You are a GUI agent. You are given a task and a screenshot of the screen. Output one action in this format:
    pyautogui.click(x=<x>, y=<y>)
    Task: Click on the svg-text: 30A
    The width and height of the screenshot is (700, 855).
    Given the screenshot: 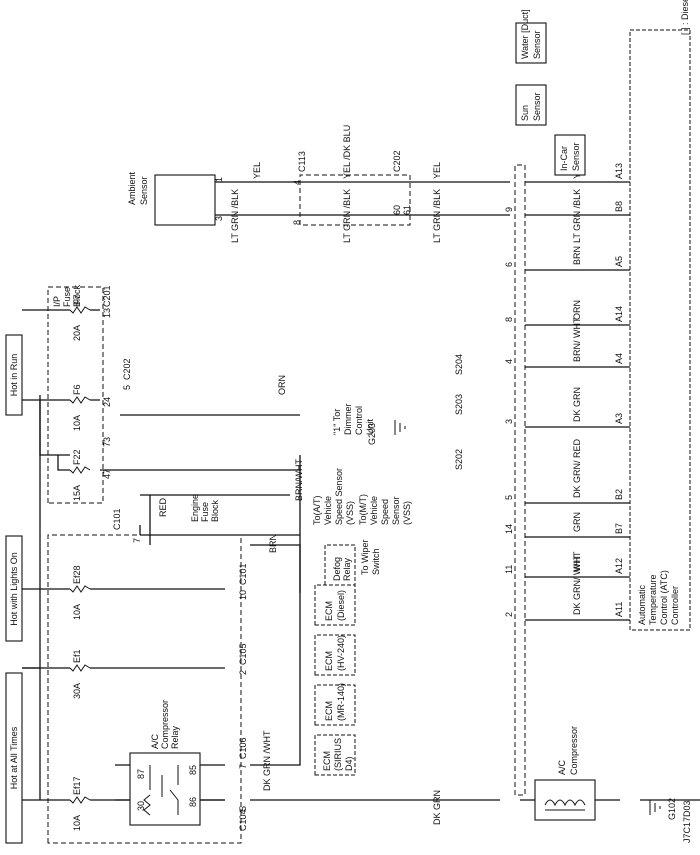 What is the action you would take?
    pyautogui.click(x=77, y=691)
    